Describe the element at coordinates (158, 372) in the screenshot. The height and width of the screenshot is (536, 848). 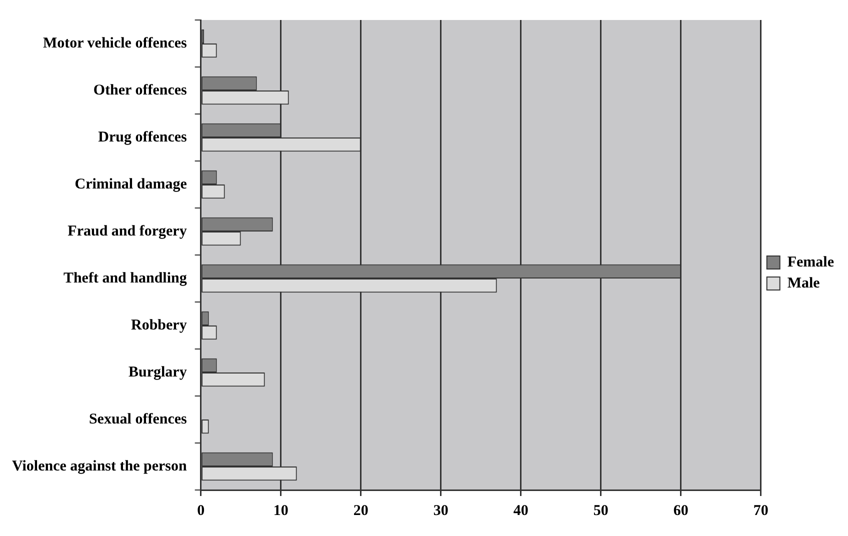
I see `y-tick-label: Burglary` at that location.